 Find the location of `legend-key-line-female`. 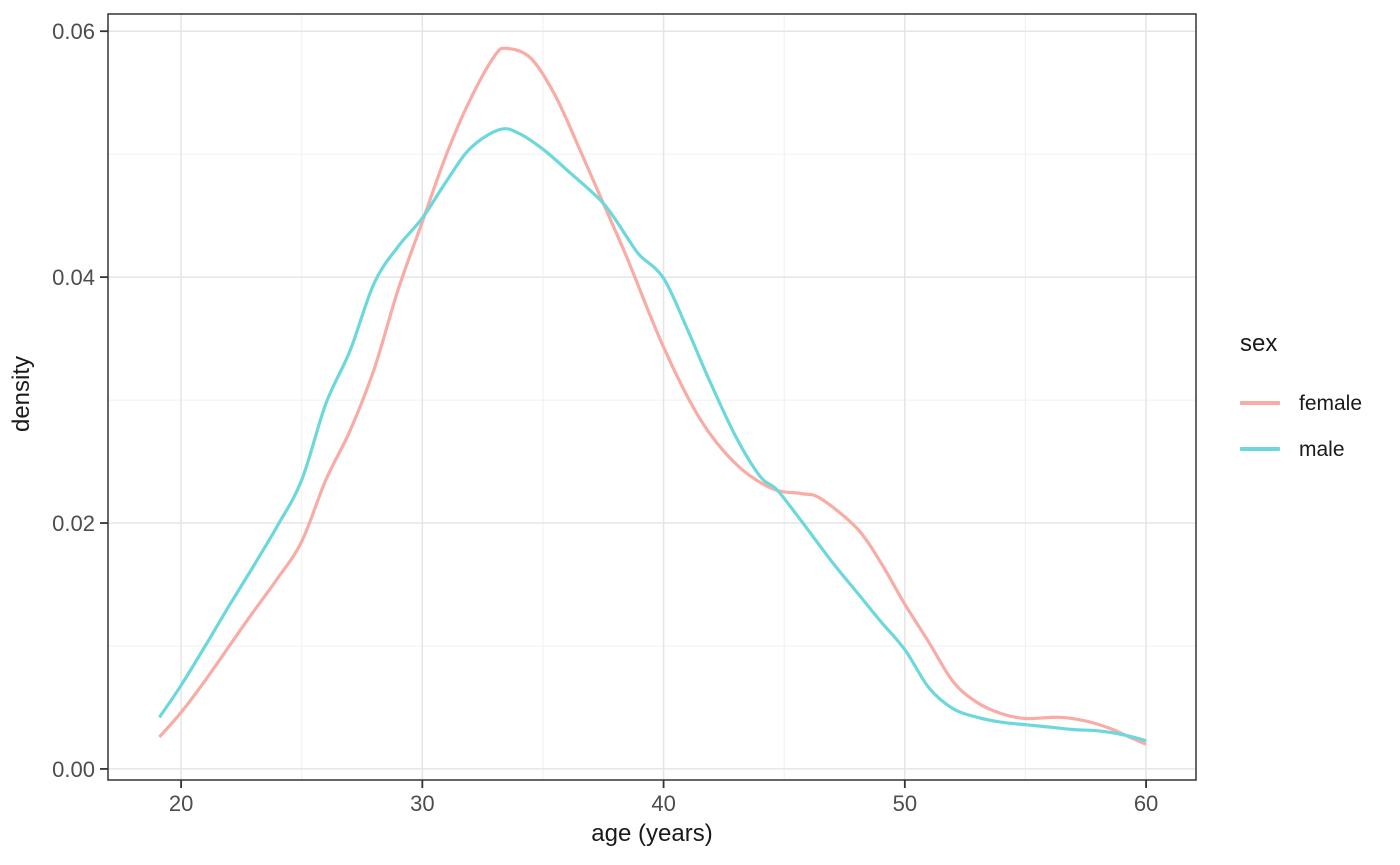

legend-key-line-female is located at coordinates (1260, 403).